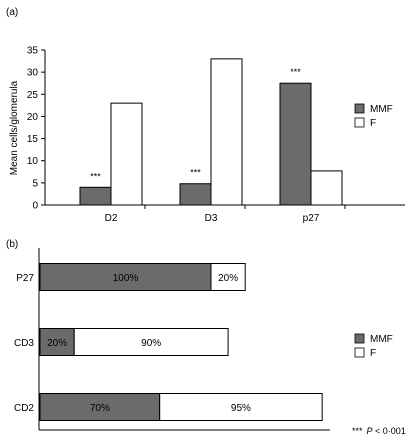  What do you see at coordinates (373, 116) in the screenshot?
I see `panel-a-legend: MMF F` at bounding box center [373, 116].